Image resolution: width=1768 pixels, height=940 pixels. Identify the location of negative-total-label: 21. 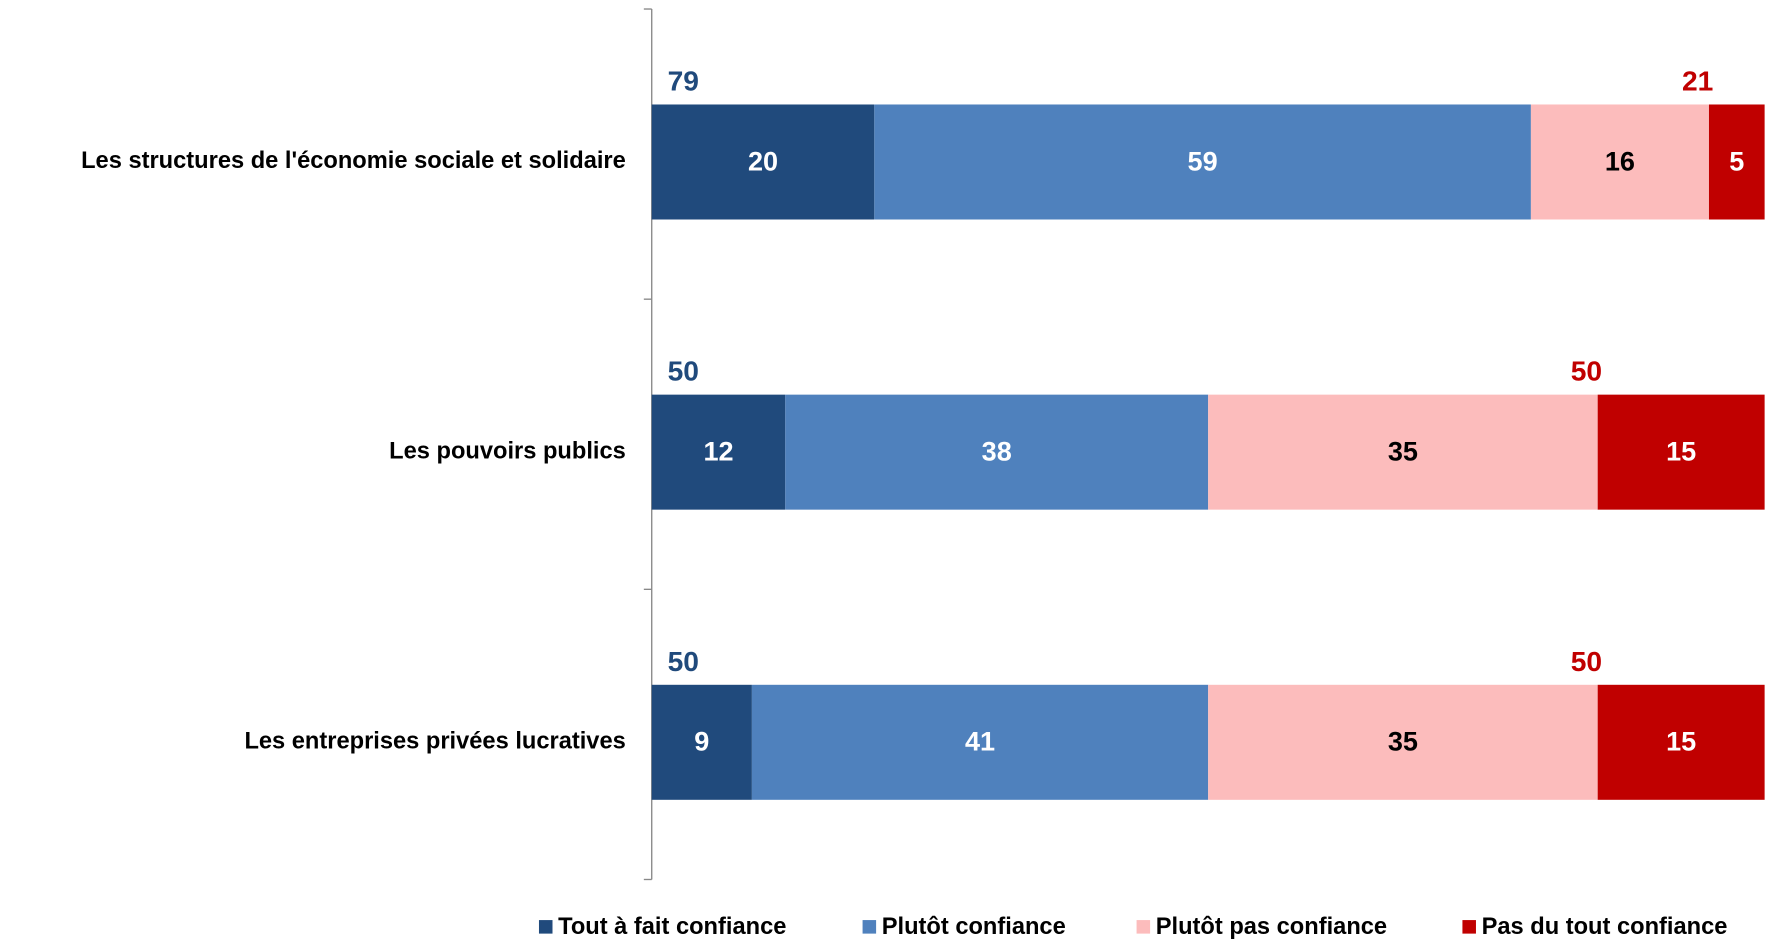
(1697, 81).